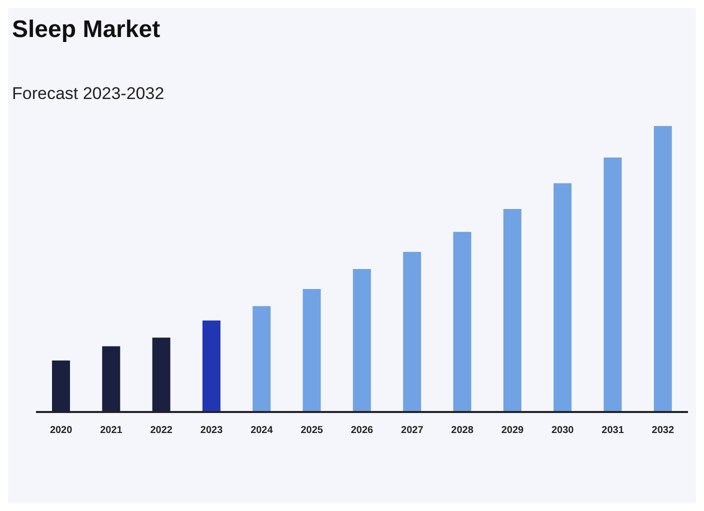 The height and width of the screenshot is (511, 704). I want to click on x-tick-label: 2028, so click(462, 430).